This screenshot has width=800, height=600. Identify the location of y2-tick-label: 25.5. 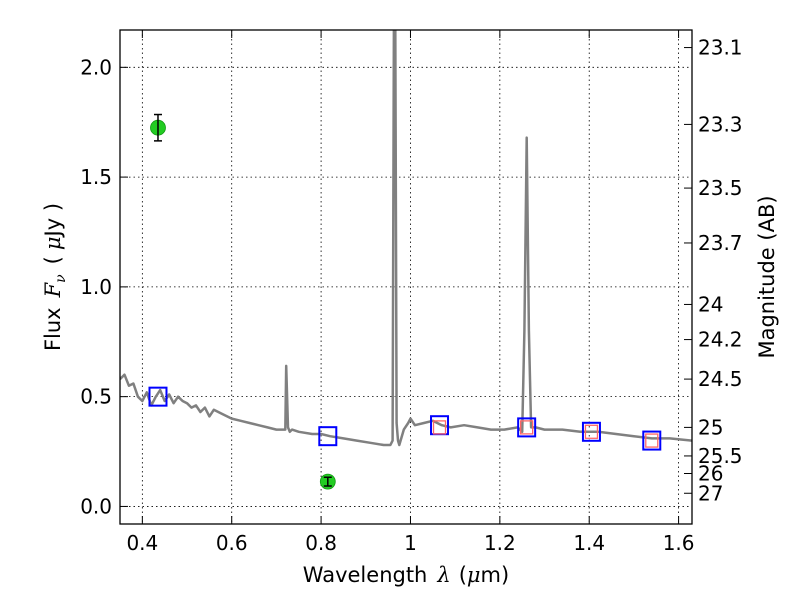
(720, 456).